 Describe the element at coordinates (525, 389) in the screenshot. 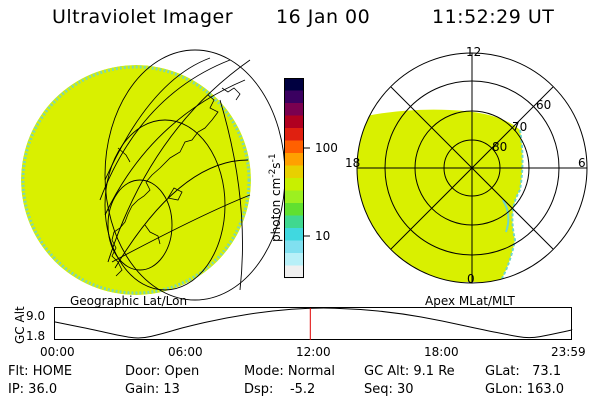

I see `status-glon: GLon: 163.0` at that location.